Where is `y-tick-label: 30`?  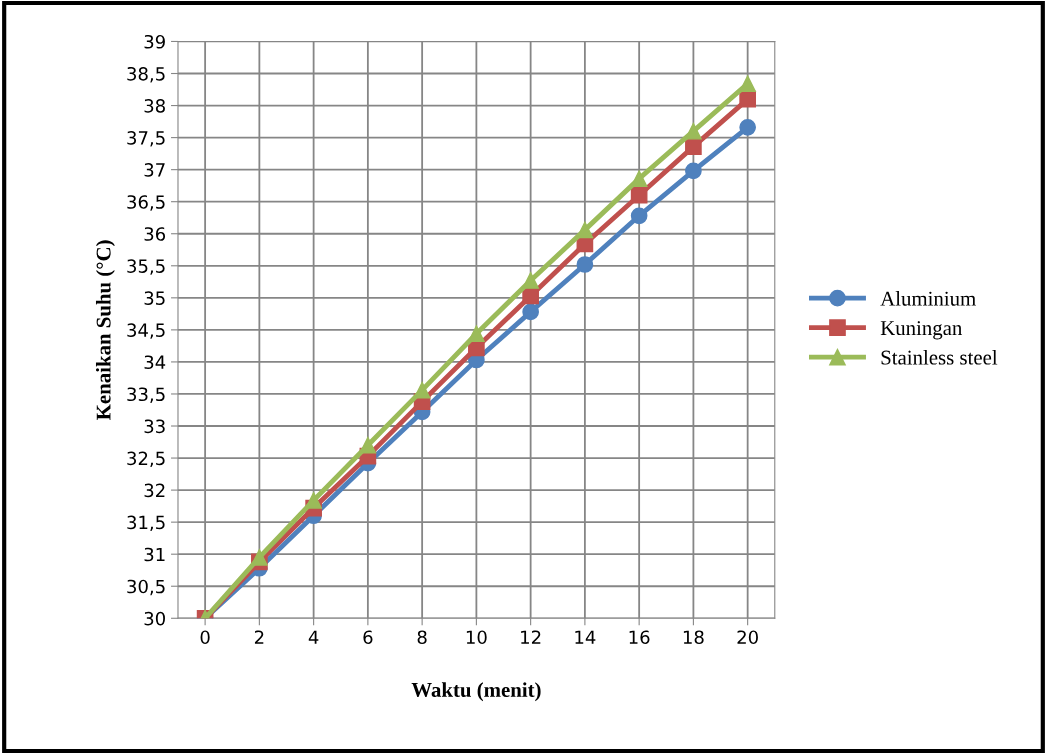 y-tick-label: 30 is located at coordinates (154, 618).